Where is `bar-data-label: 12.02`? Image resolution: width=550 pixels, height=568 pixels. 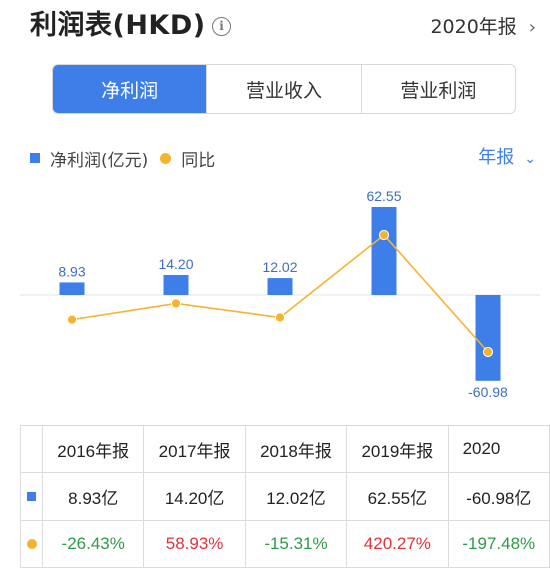 bar-data-label: 12.02 is located at coordinates (279, 267).